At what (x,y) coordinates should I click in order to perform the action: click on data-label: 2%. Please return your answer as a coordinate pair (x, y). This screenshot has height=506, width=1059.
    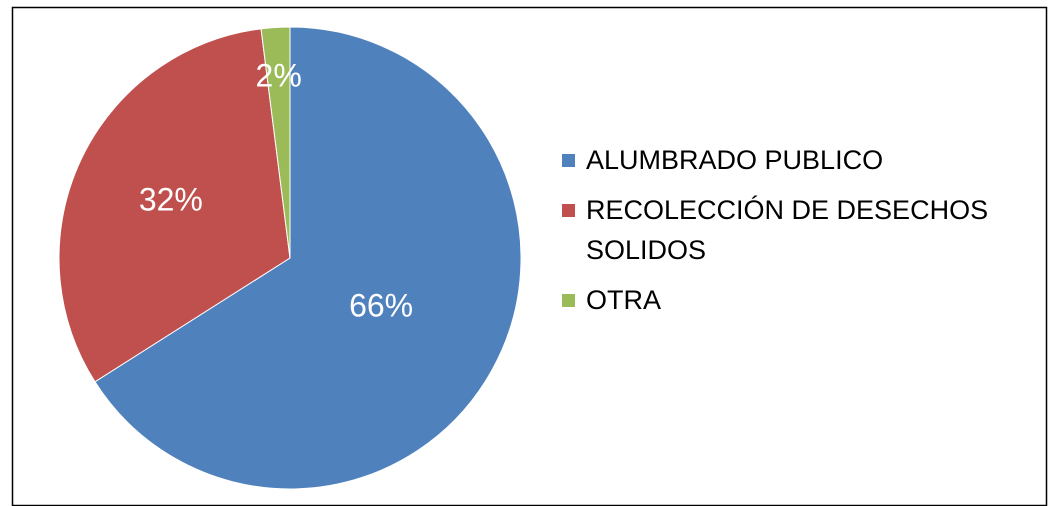
    Looking at the image, I should click on (279, 76).